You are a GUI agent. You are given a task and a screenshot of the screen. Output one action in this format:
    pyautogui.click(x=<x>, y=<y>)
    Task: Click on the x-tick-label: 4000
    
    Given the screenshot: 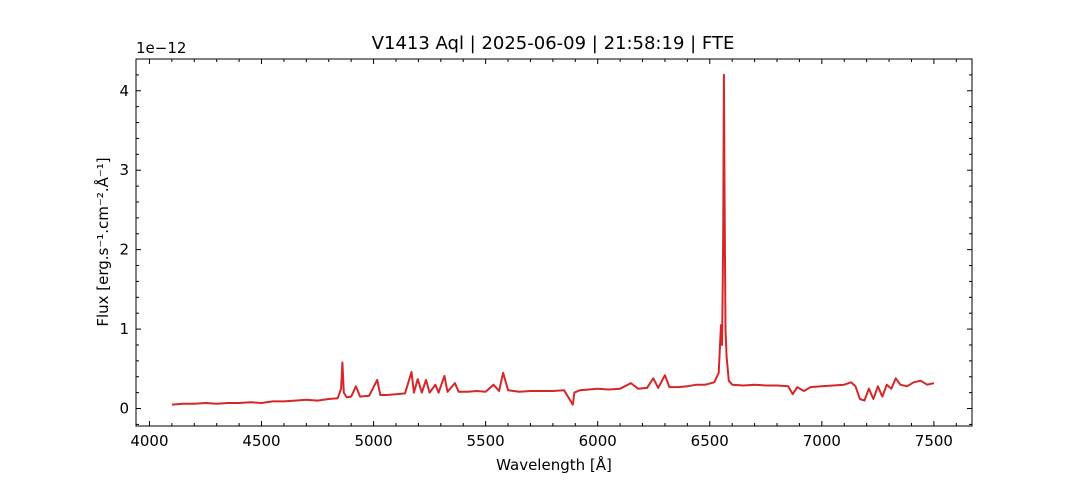 What is the action you would take?
    pyautogui.click(x=149, y=441)
    